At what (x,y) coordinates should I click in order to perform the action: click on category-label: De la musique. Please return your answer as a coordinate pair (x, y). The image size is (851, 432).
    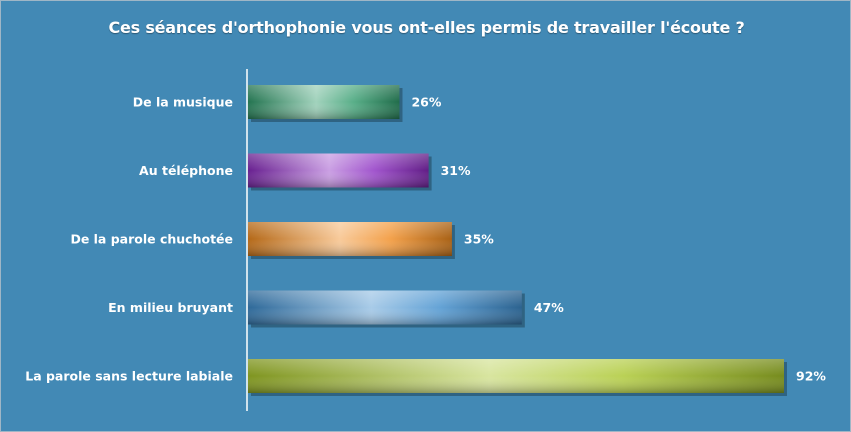
    Looking at the image, I should click on (183, 102).